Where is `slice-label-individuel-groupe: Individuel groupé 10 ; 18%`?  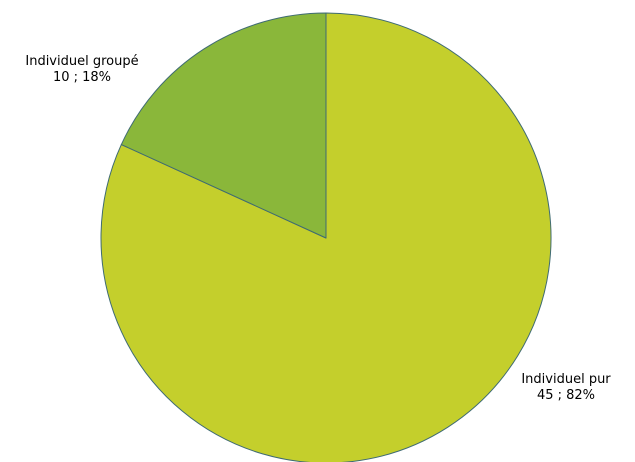
slice-label-individuel-groupe: Individuel groupé 10 ; 18% is located at coordinates (82, 70).